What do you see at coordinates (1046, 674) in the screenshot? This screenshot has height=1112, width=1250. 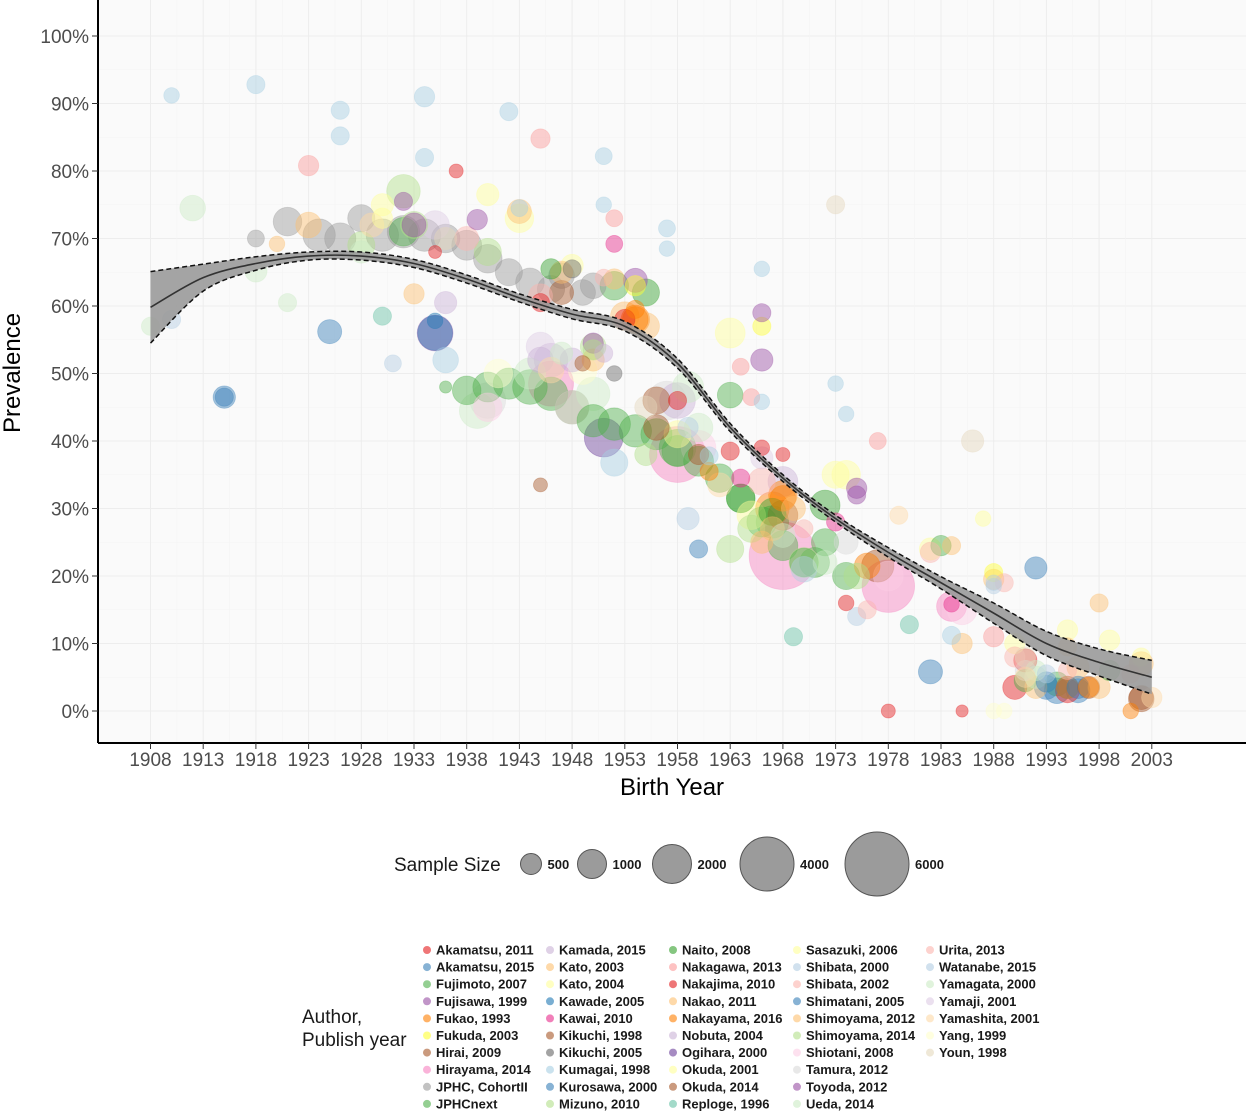 I see `point-watanabe-2015` at bounding box center [1046, 674].